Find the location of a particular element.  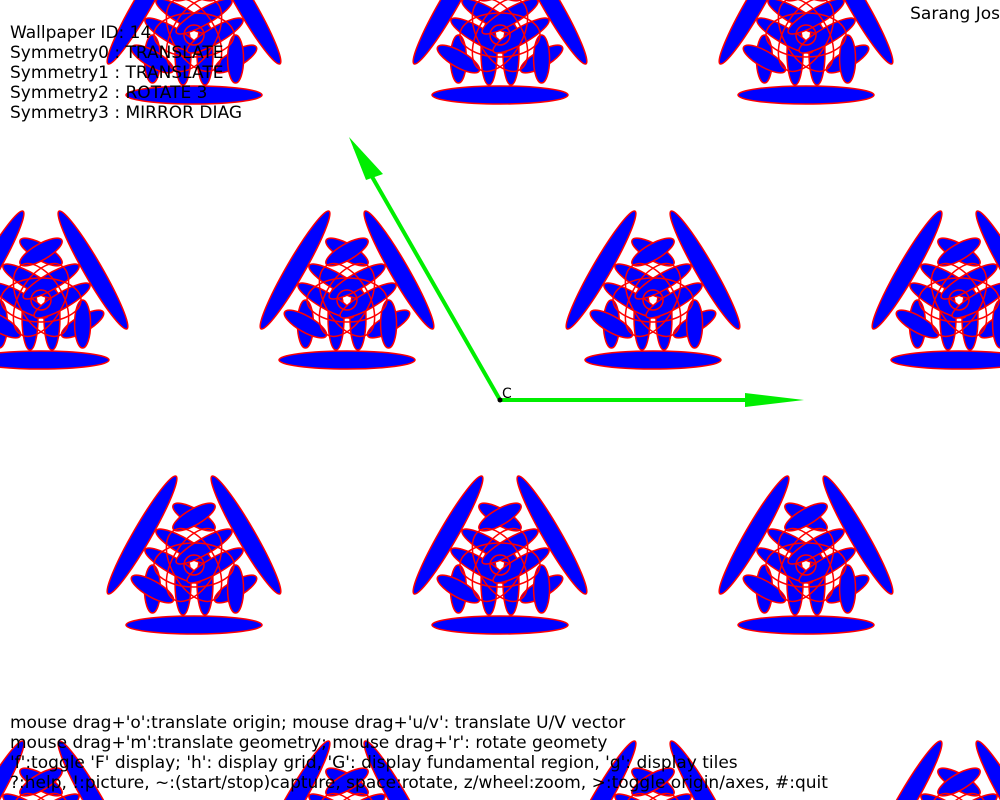

v-vector-arrowhead is located at coordinates (366, 158).